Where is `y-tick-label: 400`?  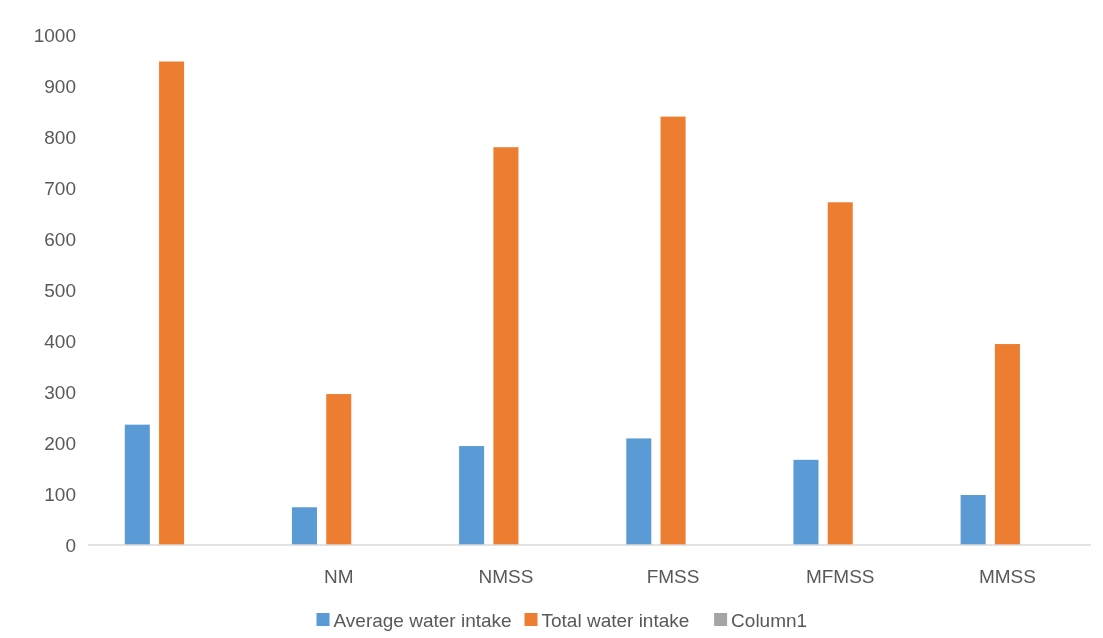
y-tick-label: 400 is located at coordinates (60, 341).